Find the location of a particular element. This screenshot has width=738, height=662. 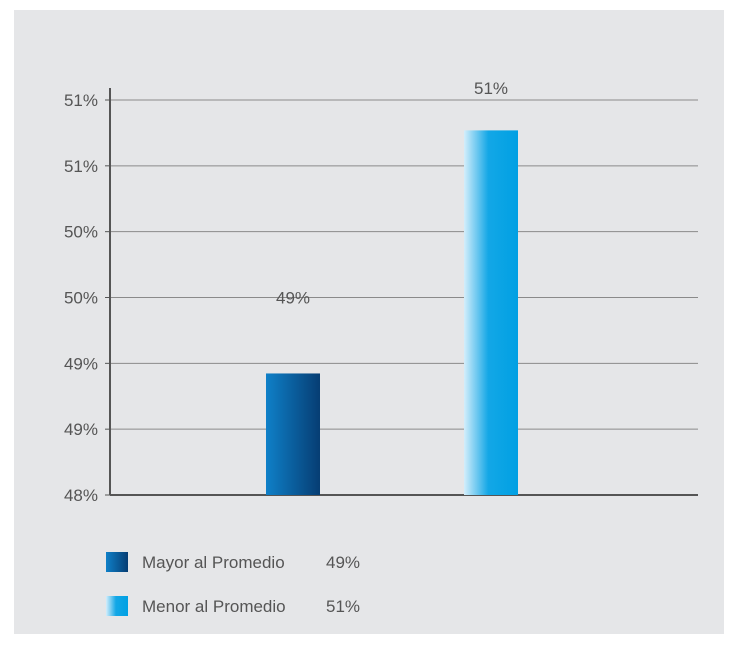

legend: Mayor al Promedio 49% Menor al Promedio 51% is located at coordinates (233, 584).